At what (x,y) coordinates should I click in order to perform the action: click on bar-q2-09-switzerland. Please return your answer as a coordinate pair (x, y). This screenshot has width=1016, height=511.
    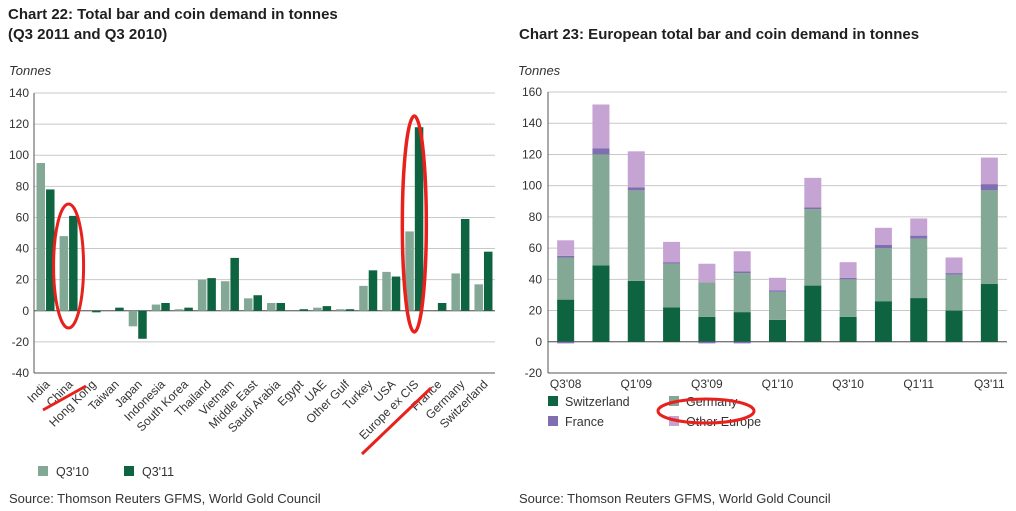
    Looking at the image, I should click on (672, 324).